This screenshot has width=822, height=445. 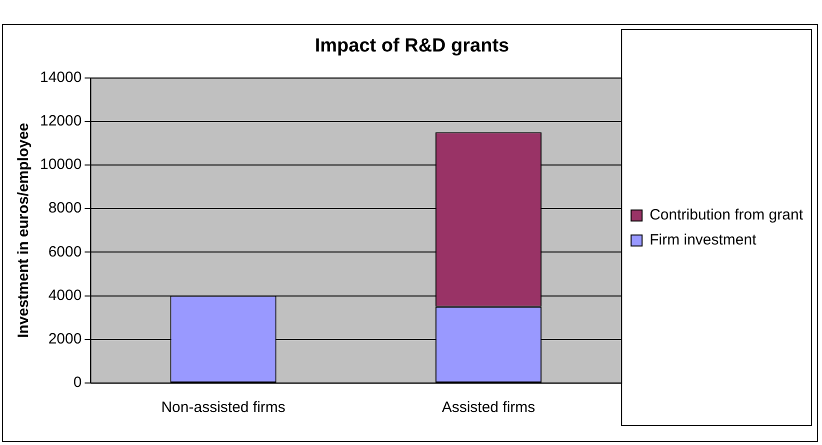 What do you see at coordinates (65, 208) in the screenshot?
I see `y-tick-label: 8000` at bounding box center [65, 208].